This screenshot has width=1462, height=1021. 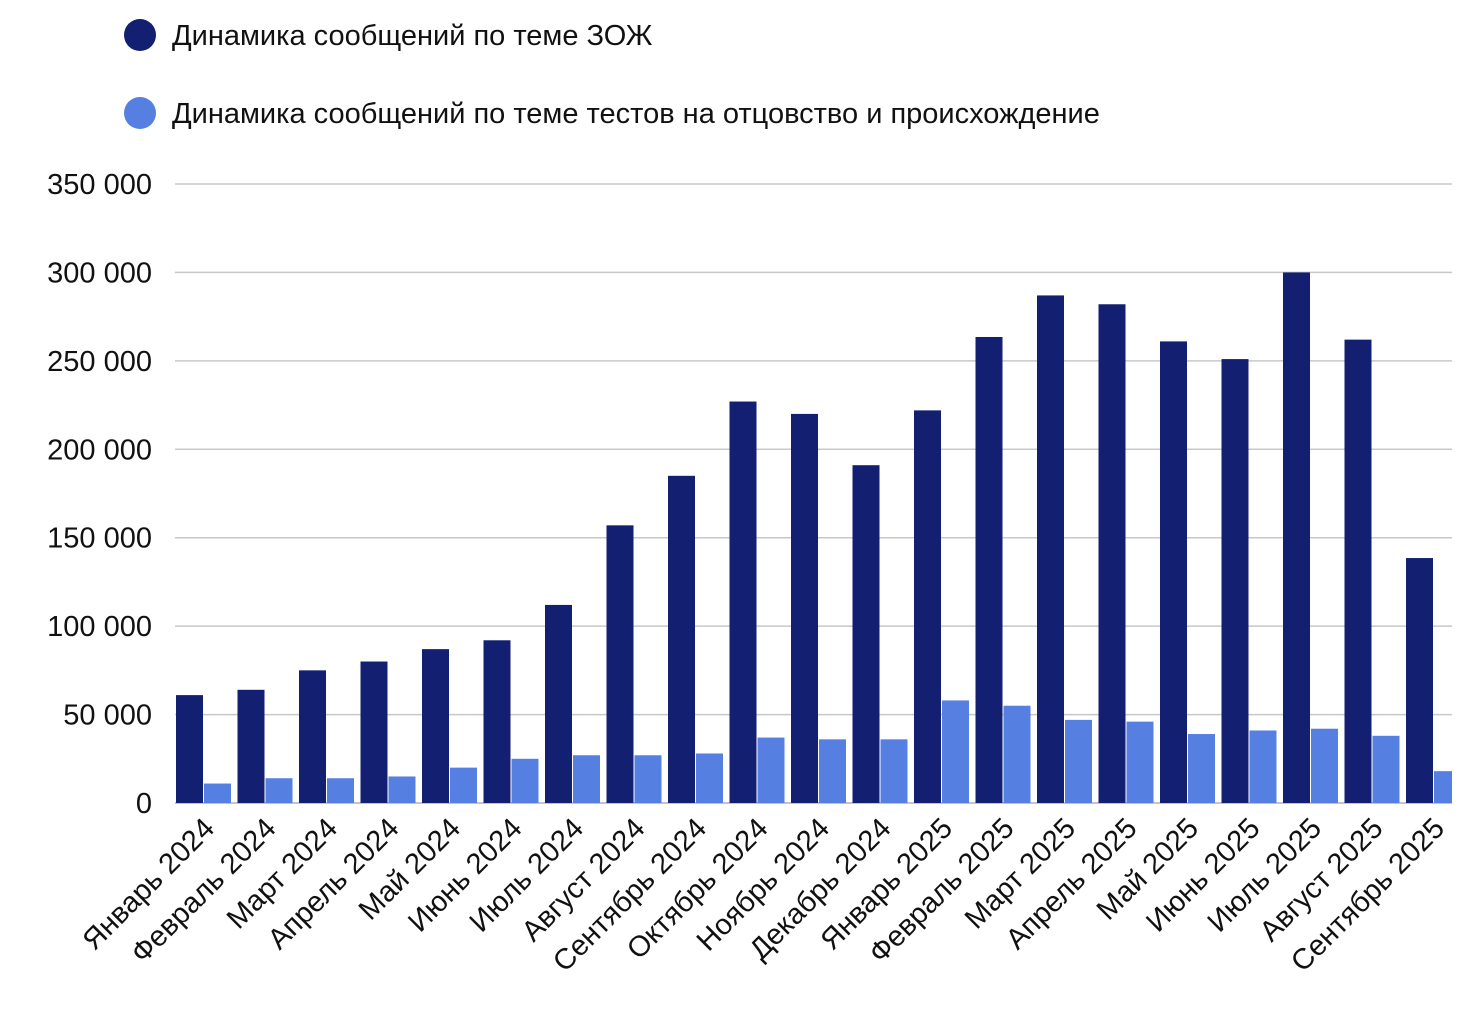 What do you see at coordinates (99, 450) in the screenshot?
I see `y-tick-label: 200 000` at bounding box center [99, 450].